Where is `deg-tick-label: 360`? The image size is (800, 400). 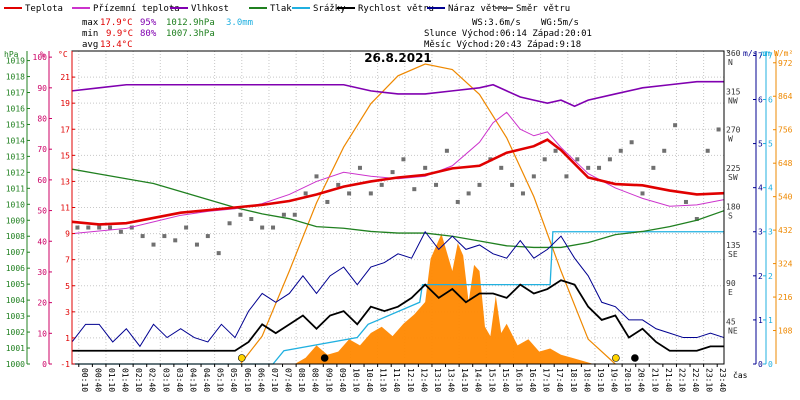
deg-tick-label: 360 is located at coordinates (733, 53).